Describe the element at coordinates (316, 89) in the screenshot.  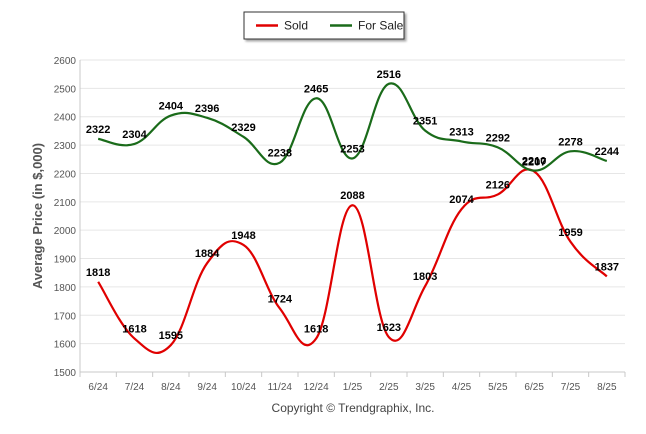
I see `data-label-for-sale: 2465` at that location.